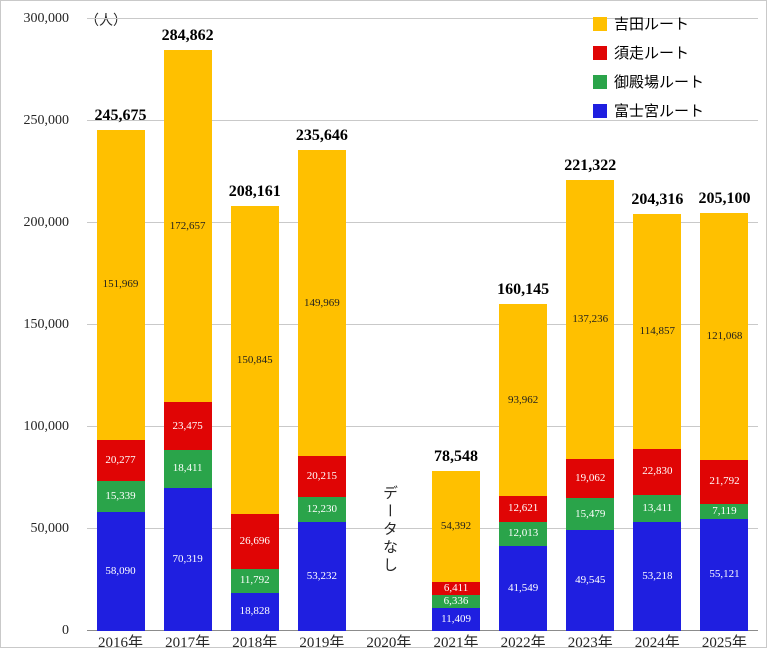 Image resolution: width=767 pixels, height=648 pixels. I want to click on bar-segment: 12,621, so click(523, 508).